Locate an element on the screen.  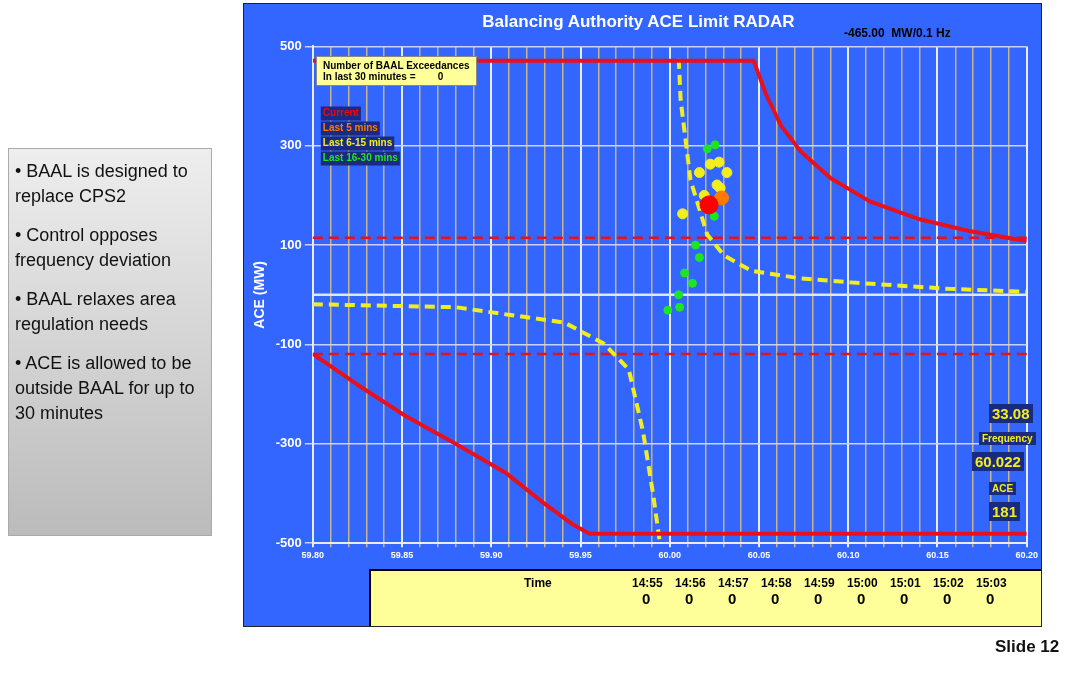
y-tick-label: -300 is located at coordinates (288, 443).